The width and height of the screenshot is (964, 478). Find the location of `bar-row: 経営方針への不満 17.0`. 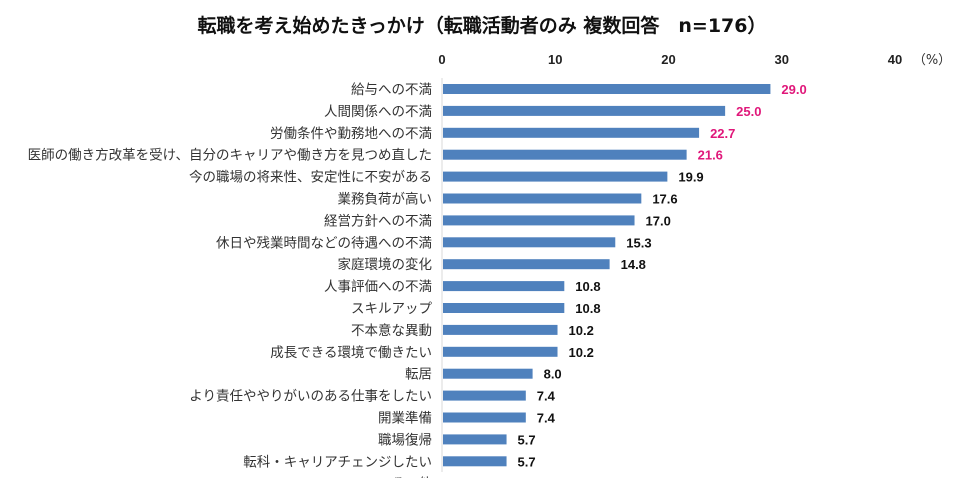

bar-row: 経営方針への不満 17.0 is located at coordinates (497, 221).